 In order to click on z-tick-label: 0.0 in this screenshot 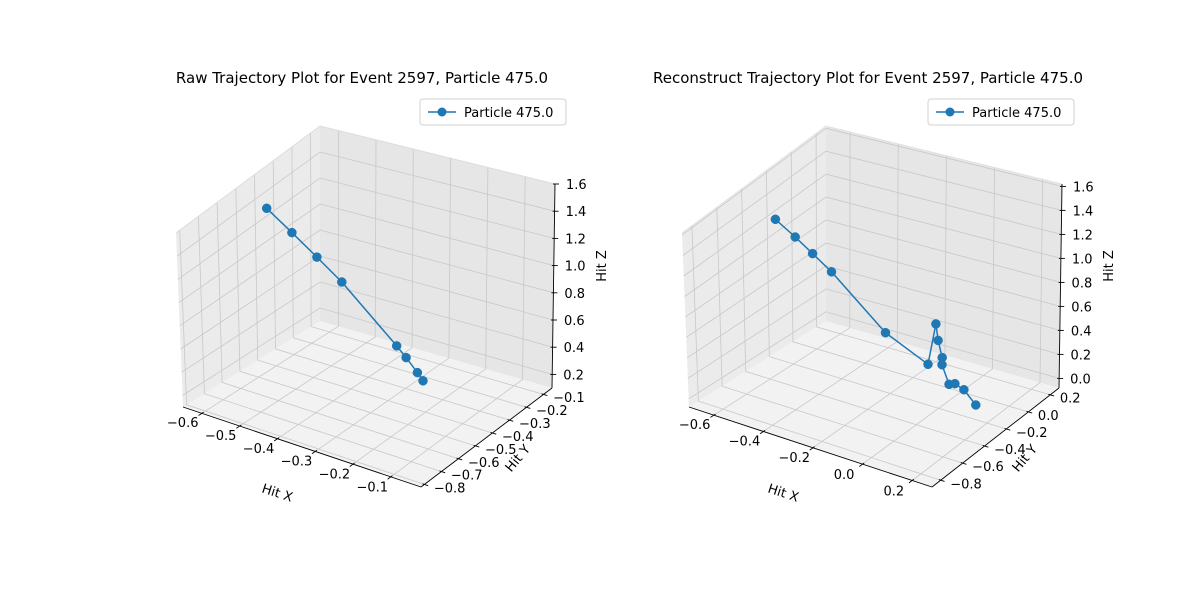, I will do `click(1080, 379)`.